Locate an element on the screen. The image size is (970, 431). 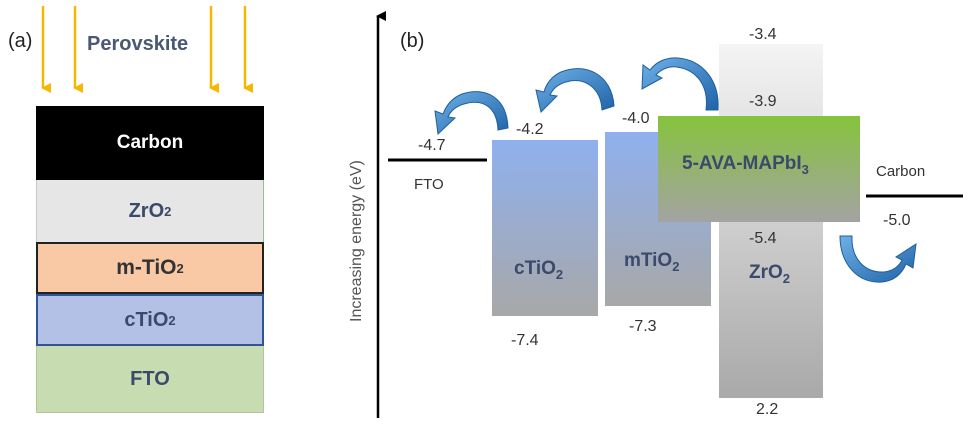
transfer-arrow-mtio2-to-ctio2 is located at coordinates (575, 90).